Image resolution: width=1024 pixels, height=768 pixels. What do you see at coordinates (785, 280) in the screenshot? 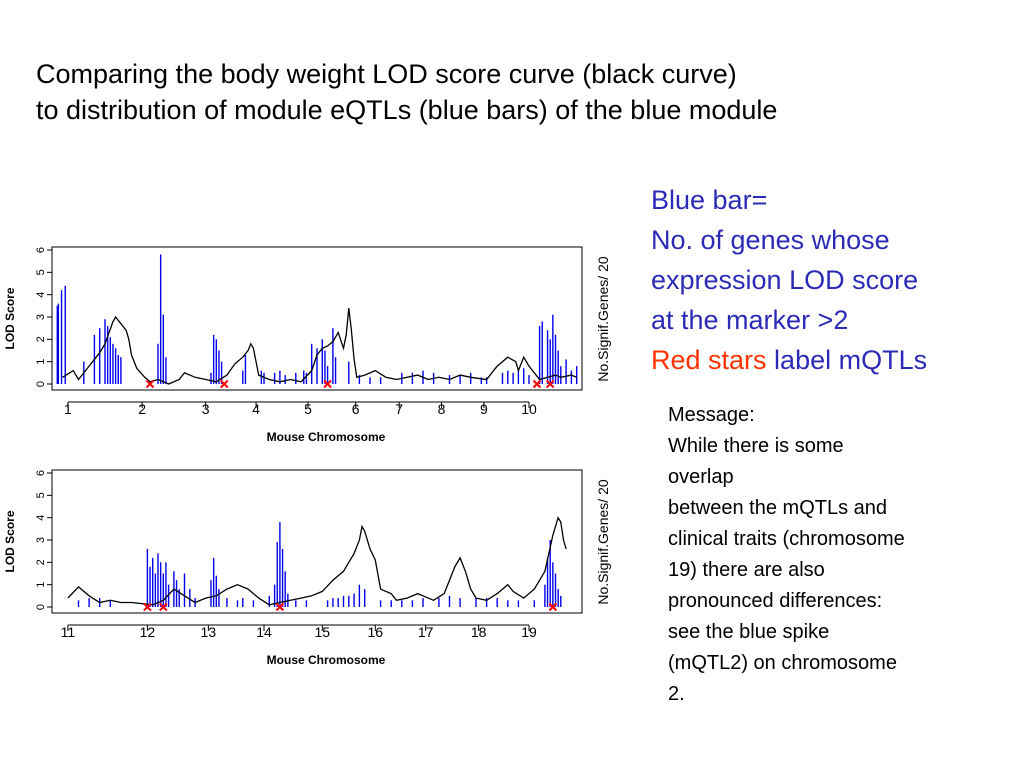
I see `legend-line-3: expression LOD score` at bounding box center [785, 280].